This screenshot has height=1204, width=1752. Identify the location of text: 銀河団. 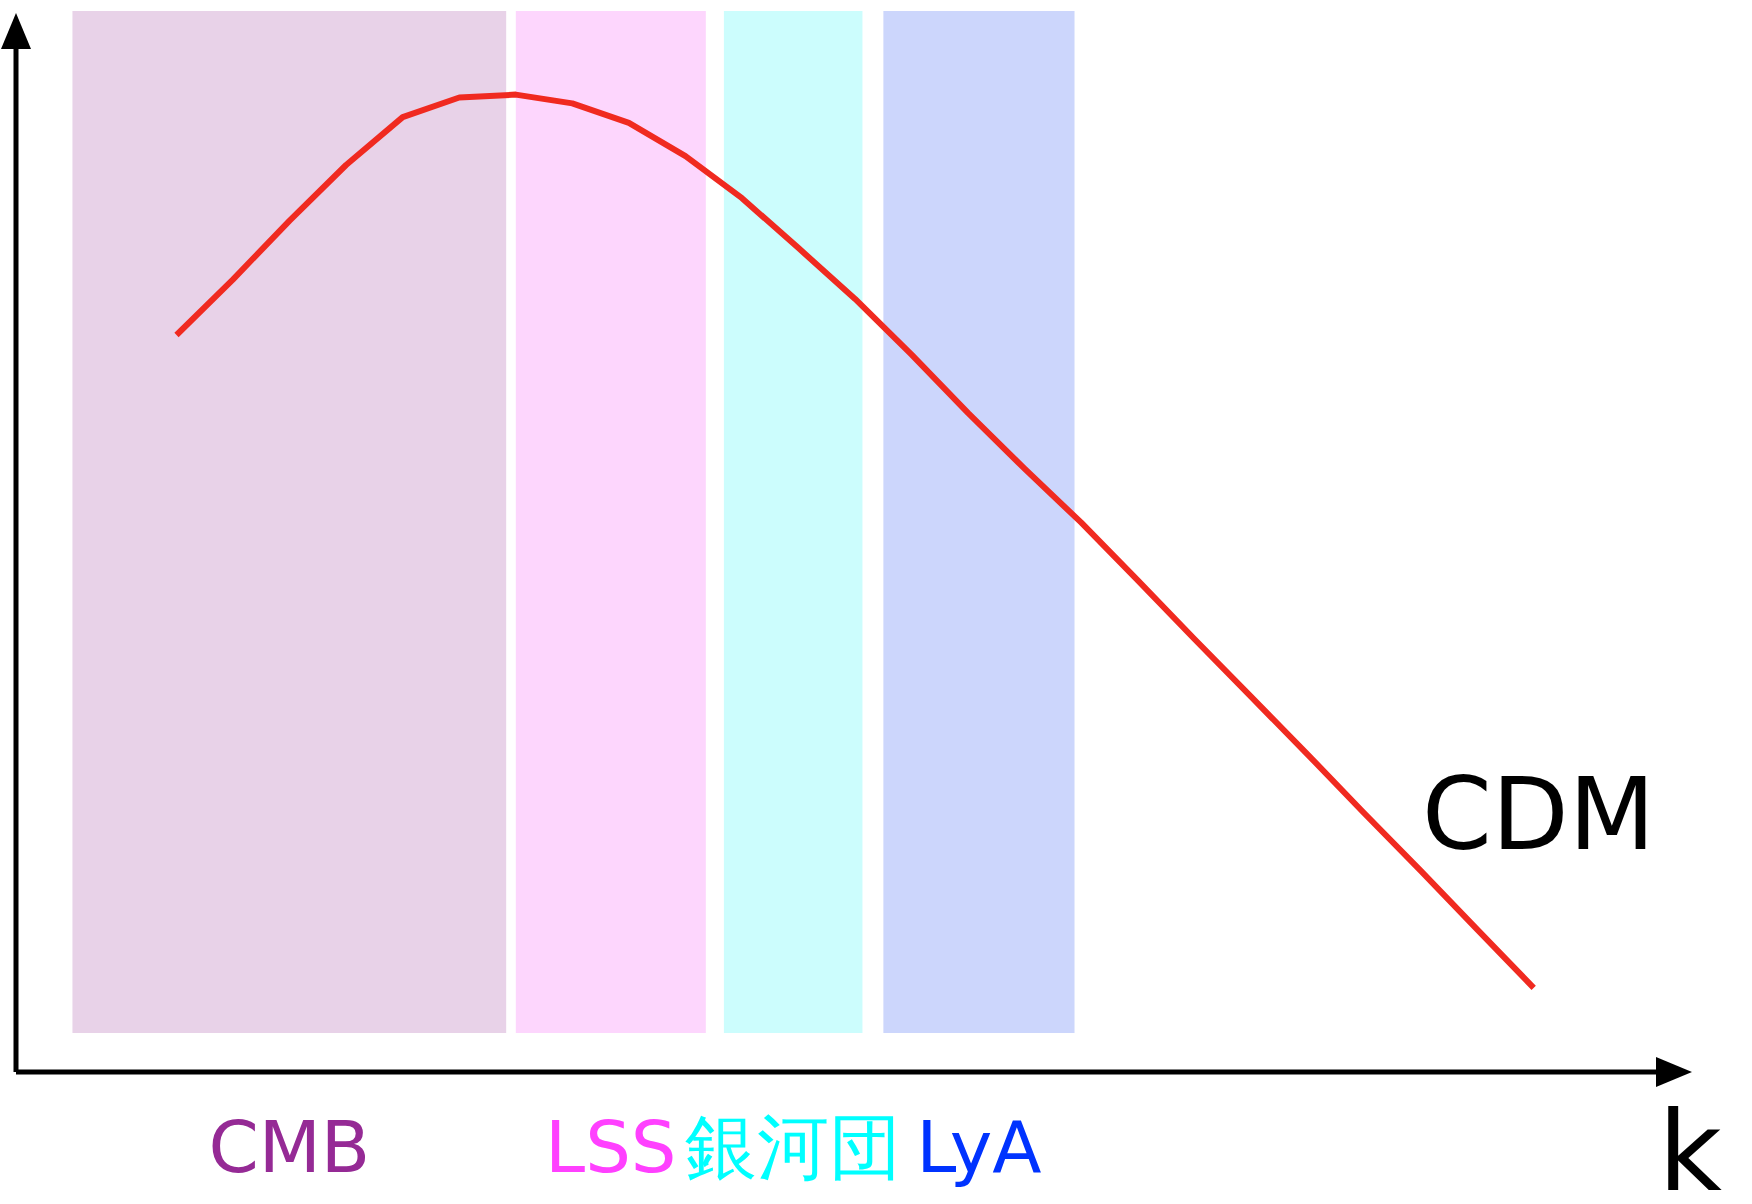
(793, 1147).